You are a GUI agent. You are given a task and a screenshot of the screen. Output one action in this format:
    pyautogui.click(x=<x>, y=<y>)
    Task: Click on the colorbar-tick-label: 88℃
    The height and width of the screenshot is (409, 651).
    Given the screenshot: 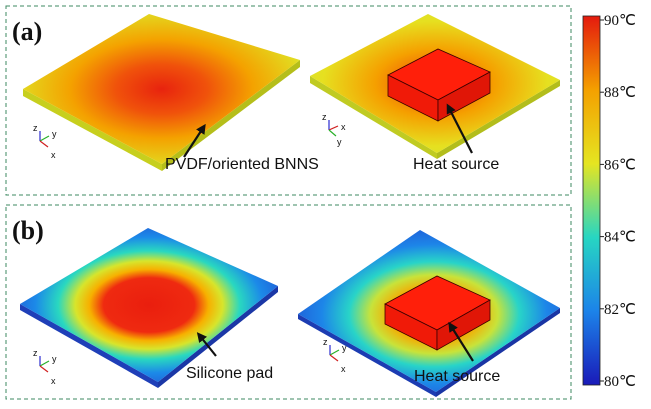 What is the action you would take?
    pyautogui.click(x=620, y=93)
    